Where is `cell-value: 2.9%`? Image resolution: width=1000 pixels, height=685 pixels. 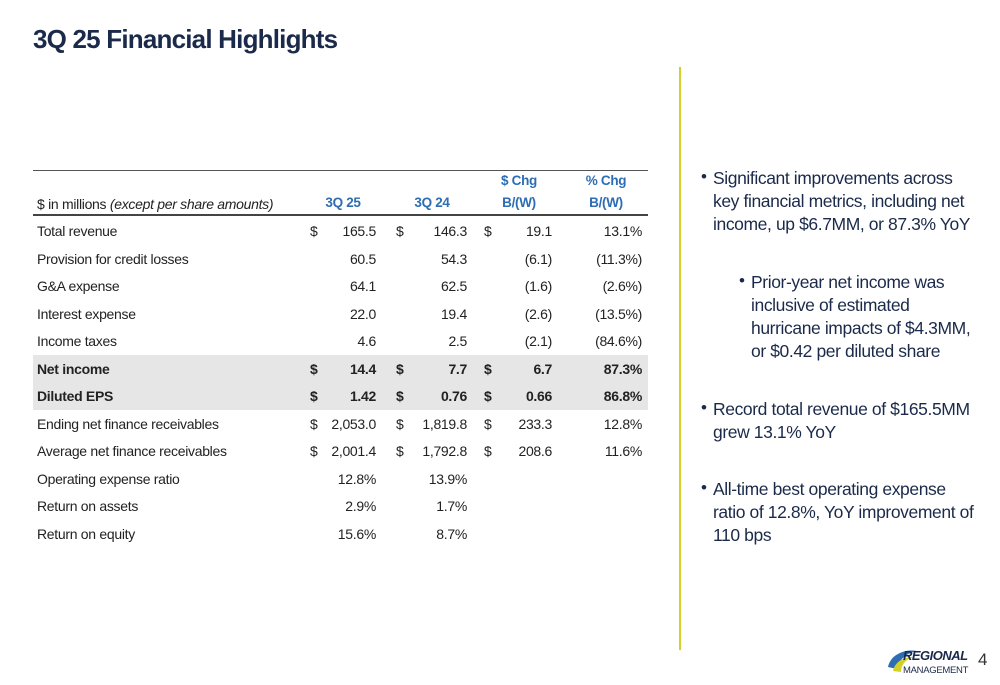 cell-value: 2.9% is located at coordinates (360, 506).